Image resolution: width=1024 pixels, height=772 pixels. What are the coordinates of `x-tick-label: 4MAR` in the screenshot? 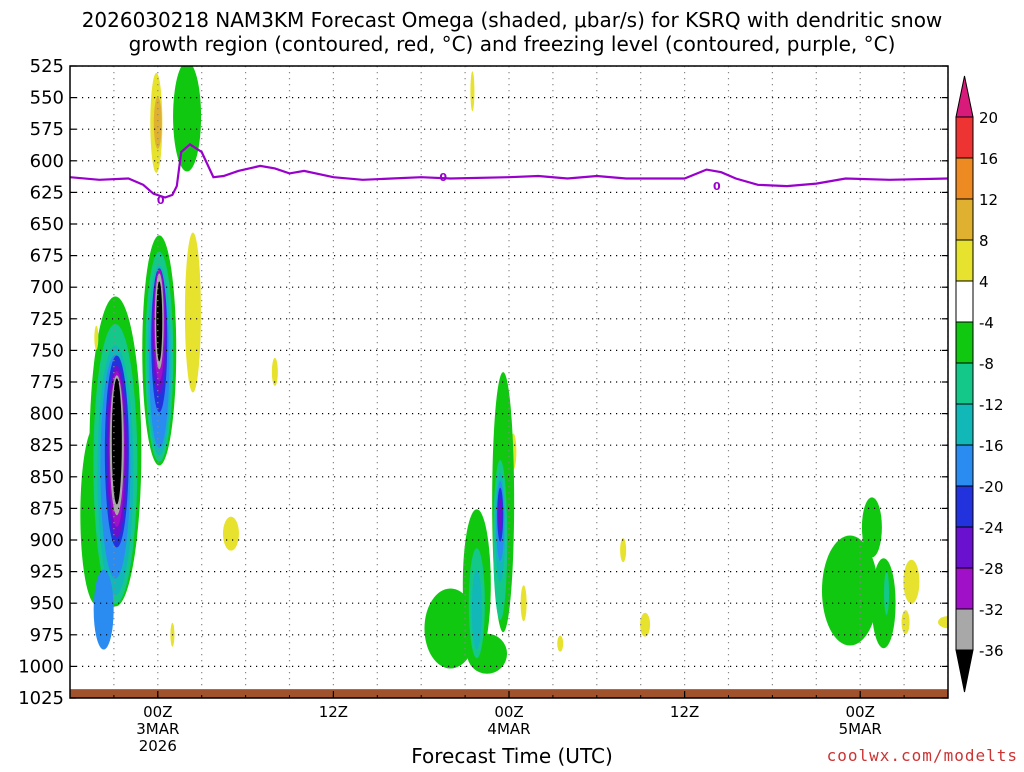 It's located at (508, 729).